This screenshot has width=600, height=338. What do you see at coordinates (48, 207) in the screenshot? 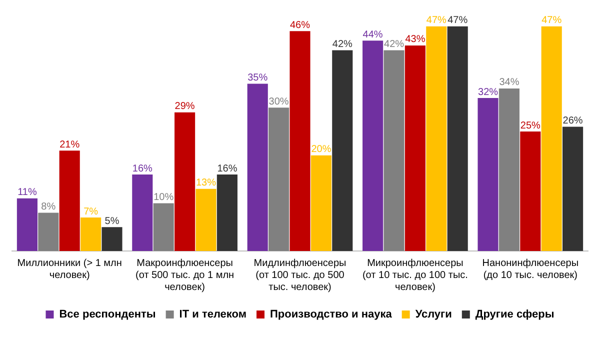
I see `data-label: 8%` at bounding box center [48, 207].